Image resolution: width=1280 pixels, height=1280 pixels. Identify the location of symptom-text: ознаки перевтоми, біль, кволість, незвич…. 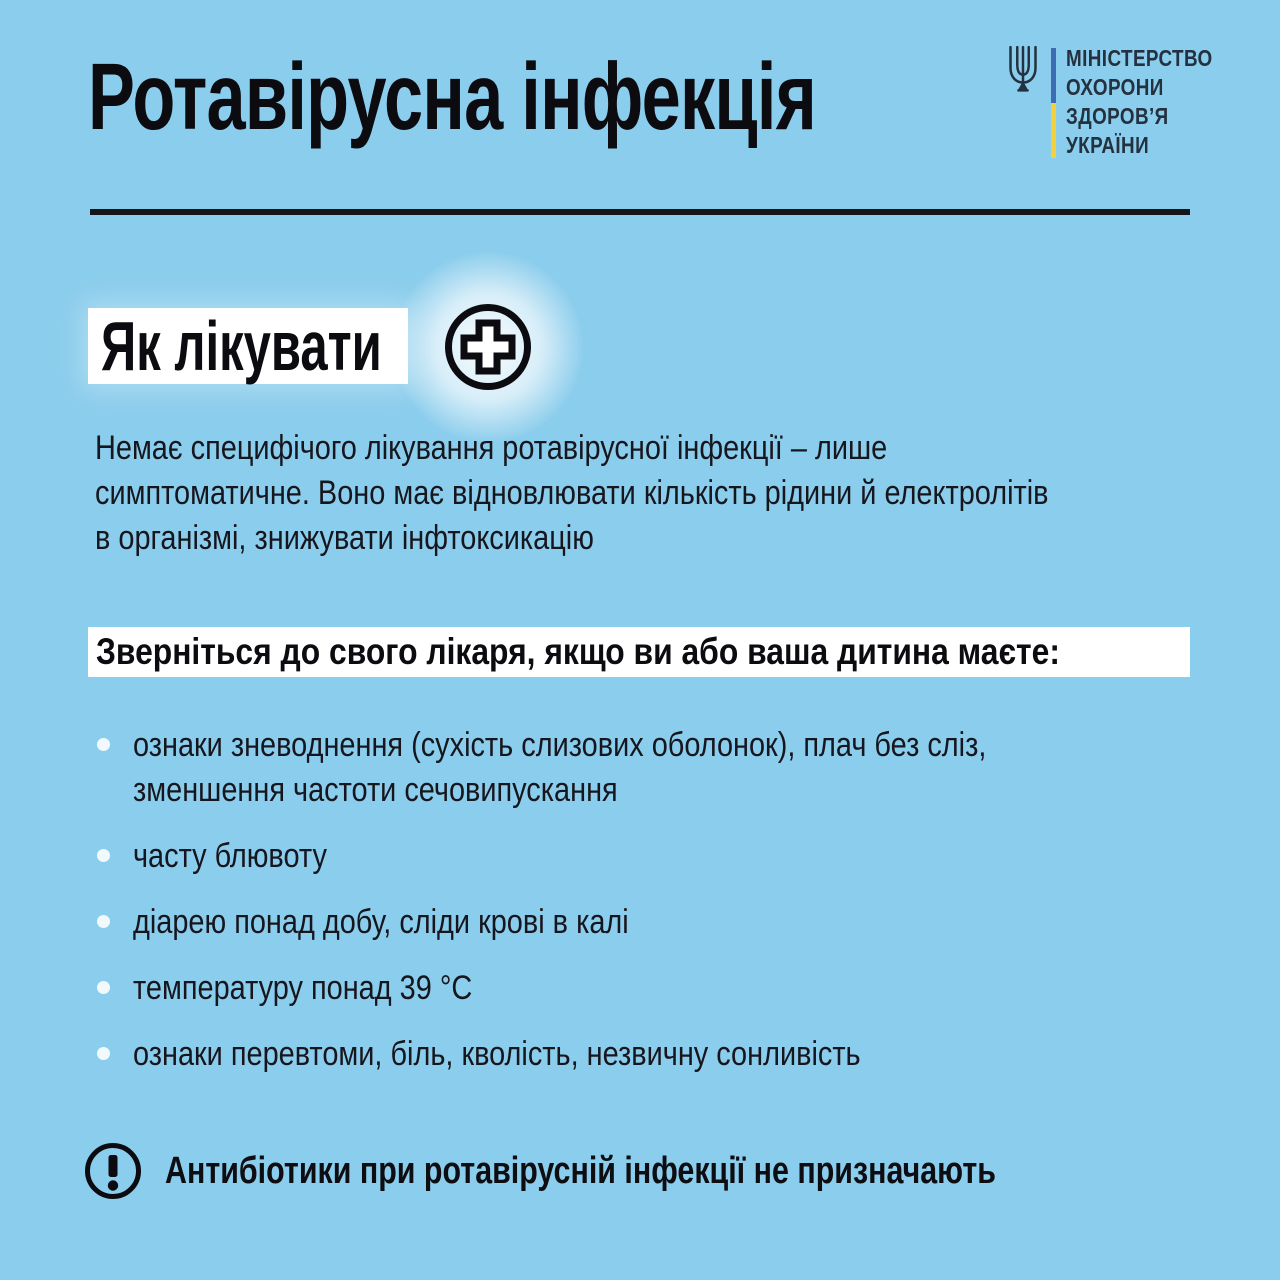
(497, 1054).